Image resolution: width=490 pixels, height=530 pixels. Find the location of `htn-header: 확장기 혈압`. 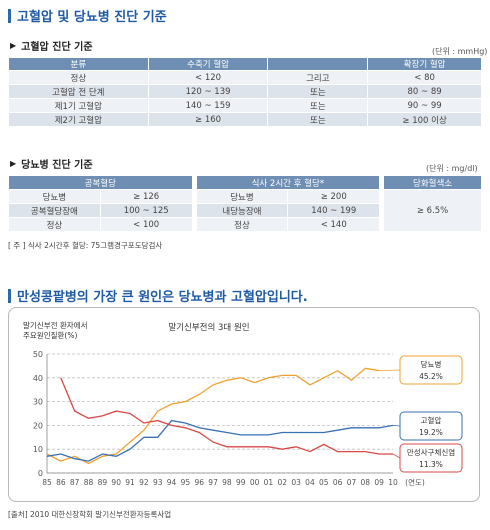

htn-header: 확장기 혈압 is located at coordinates (424, 64).